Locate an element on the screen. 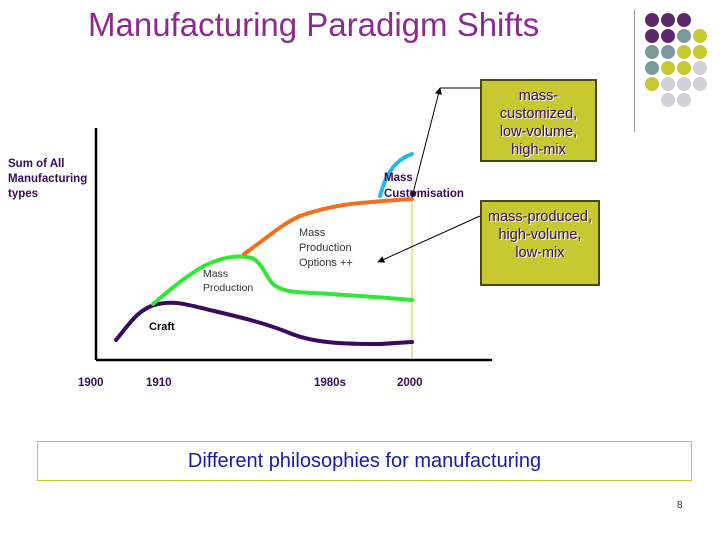 This screenshot has width=728, height=546. callout-top-arrow is located at coordinates (426, 142).